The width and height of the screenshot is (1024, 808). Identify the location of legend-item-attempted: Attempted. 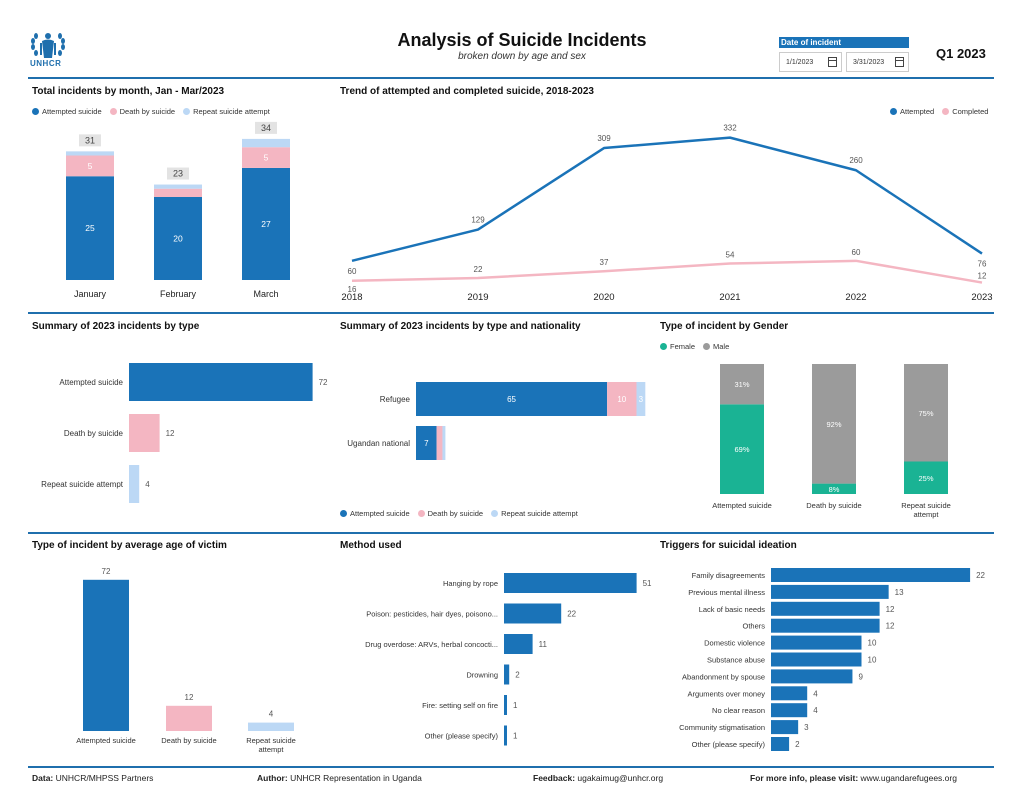
(912, 111).